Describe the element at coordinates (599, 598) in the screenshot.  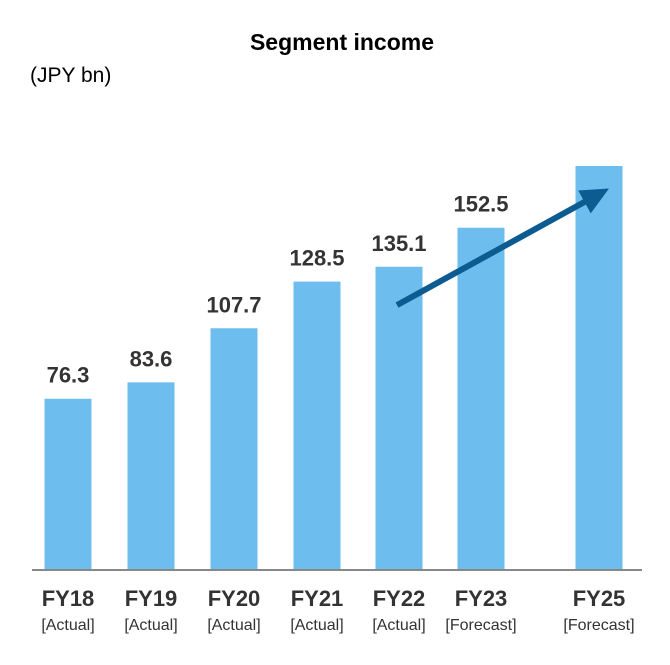
I see `x-tick-label-fy25: FY25` at that location.